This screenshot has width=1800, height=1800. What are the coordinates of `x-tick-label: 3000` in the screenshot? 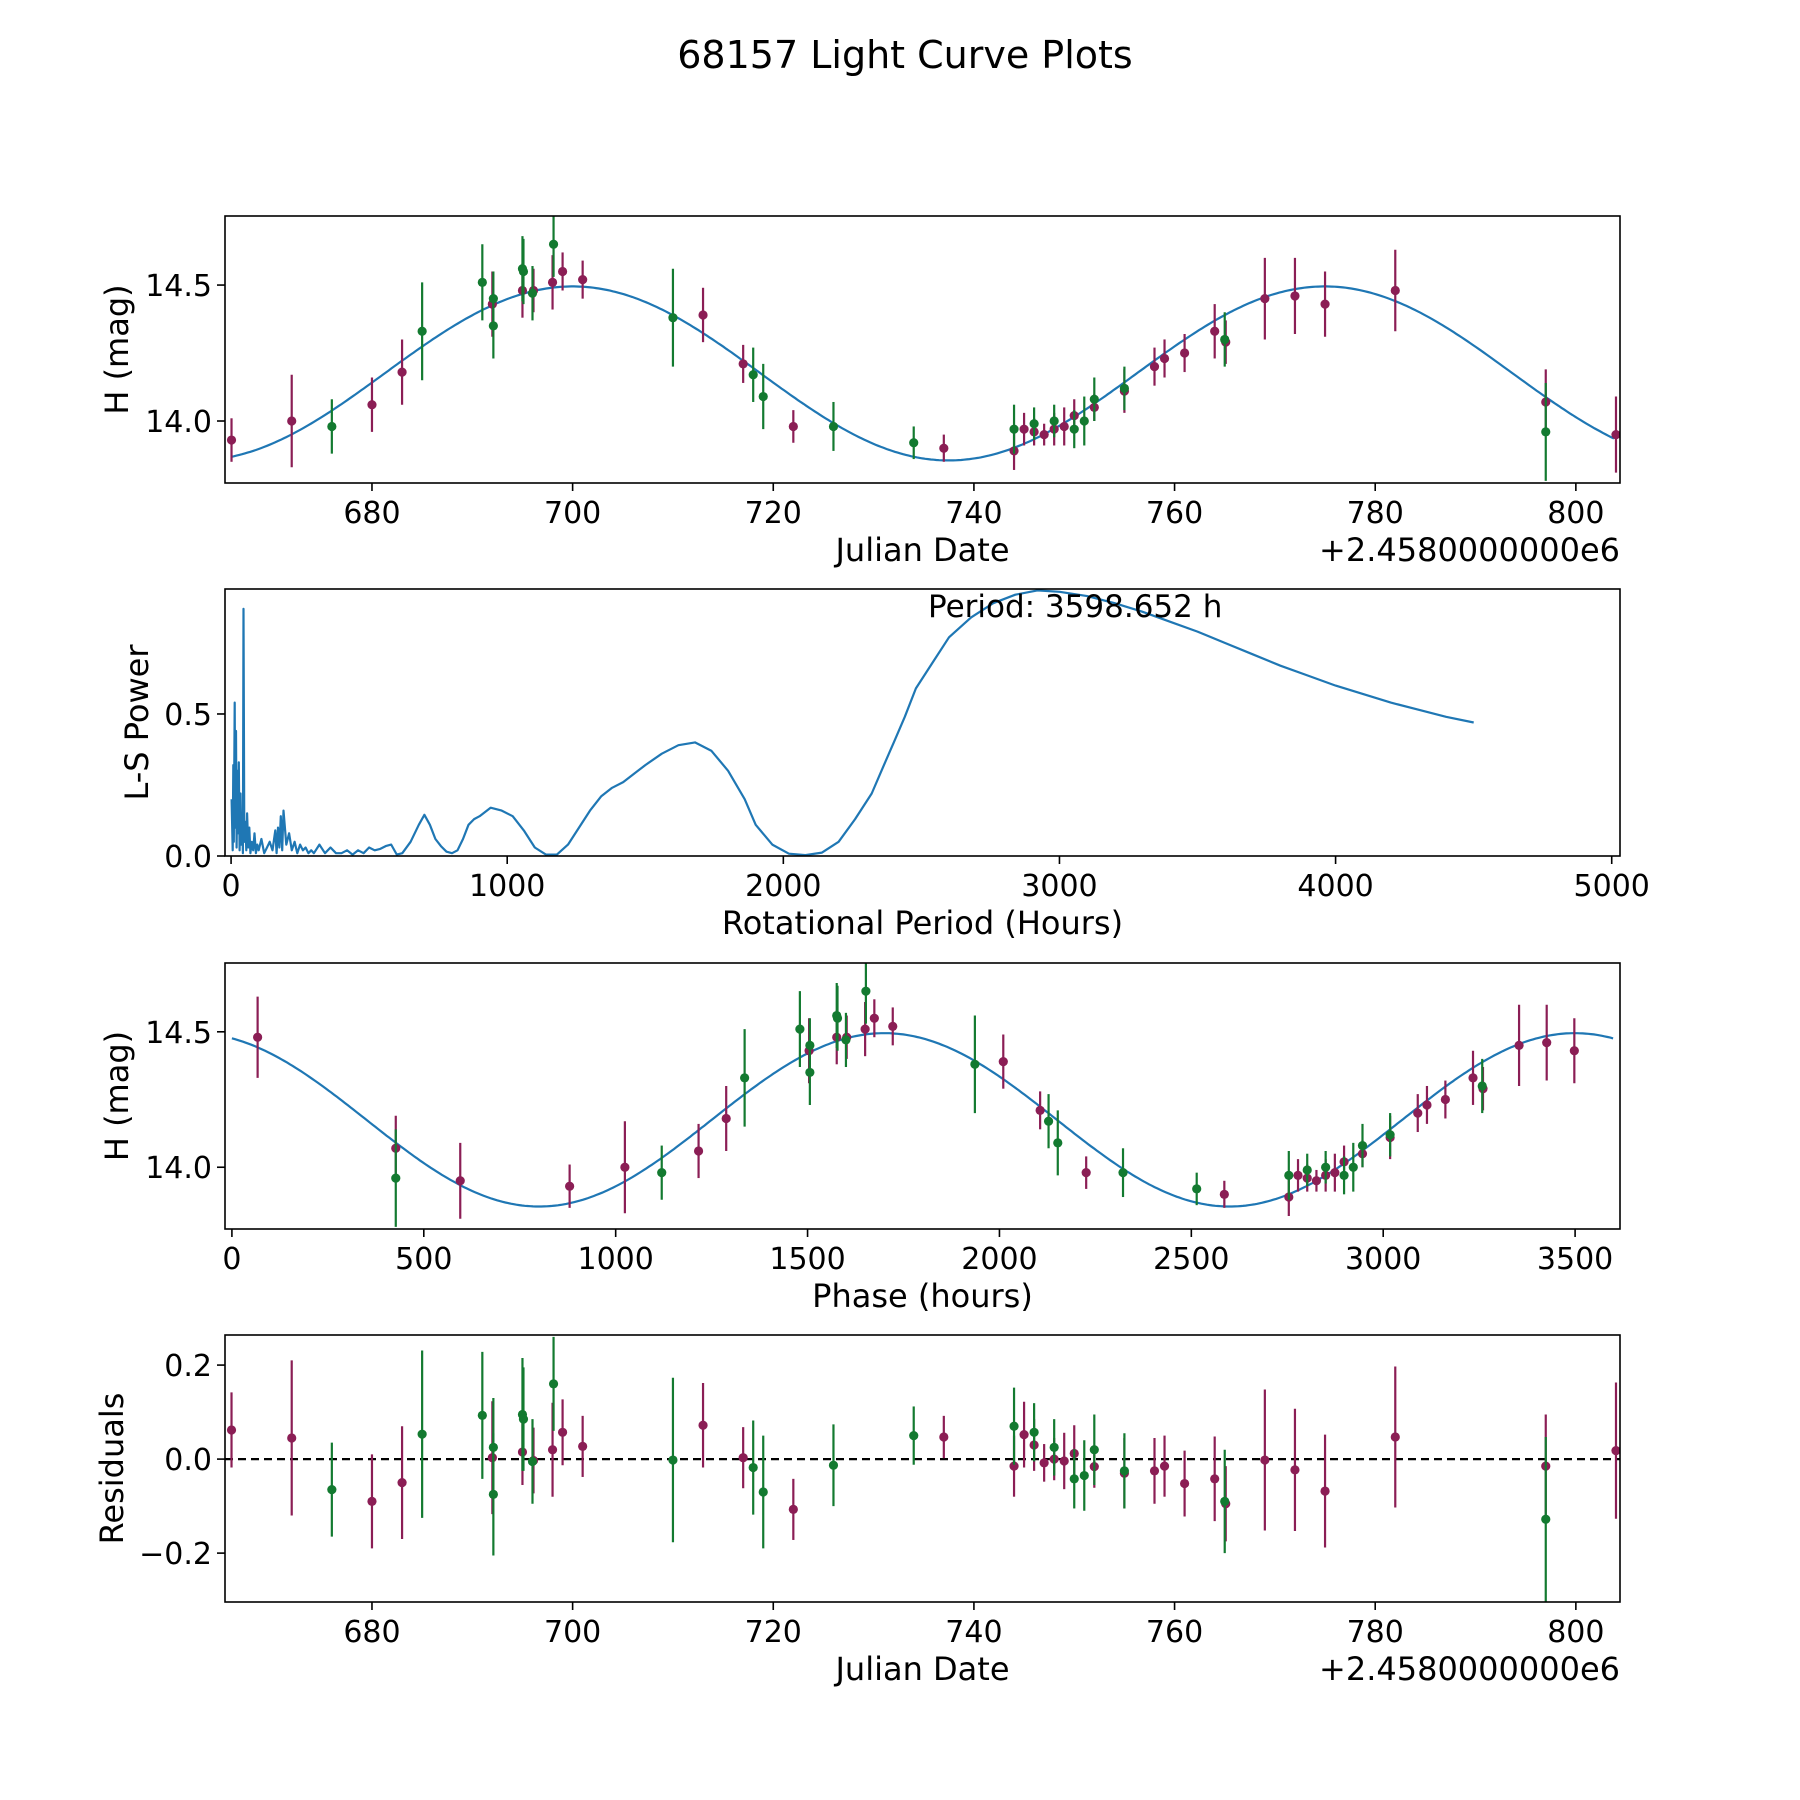 It's located at (1059, 886).